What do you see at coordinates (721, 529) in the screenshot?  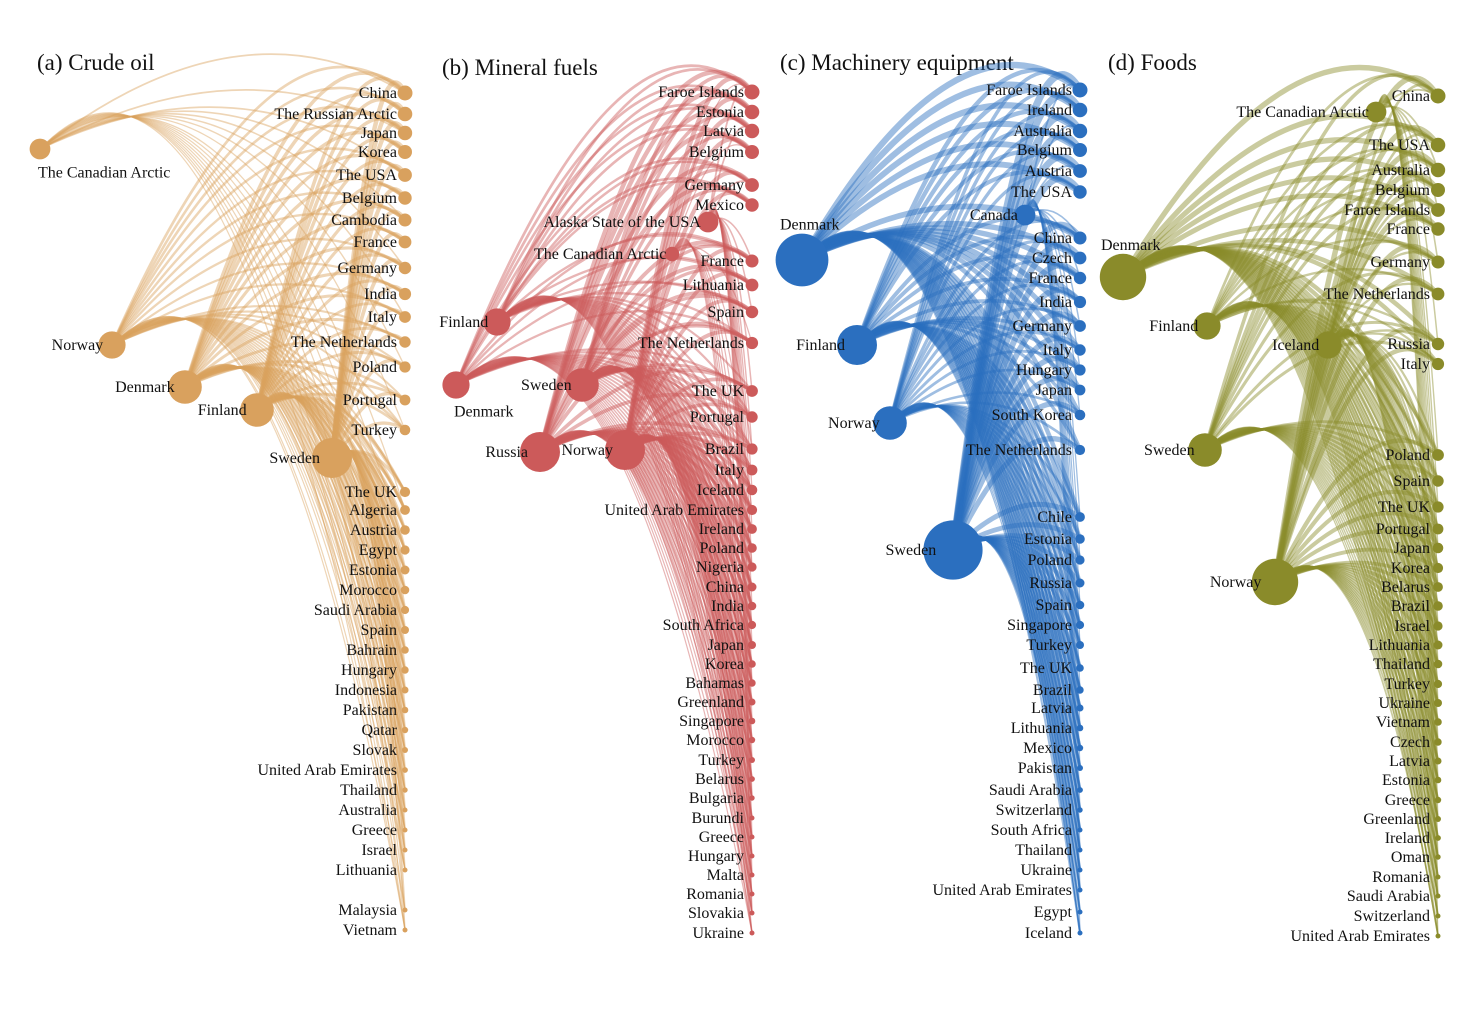 I see `partner-label: Ireland` at bounding box center [721, 529].